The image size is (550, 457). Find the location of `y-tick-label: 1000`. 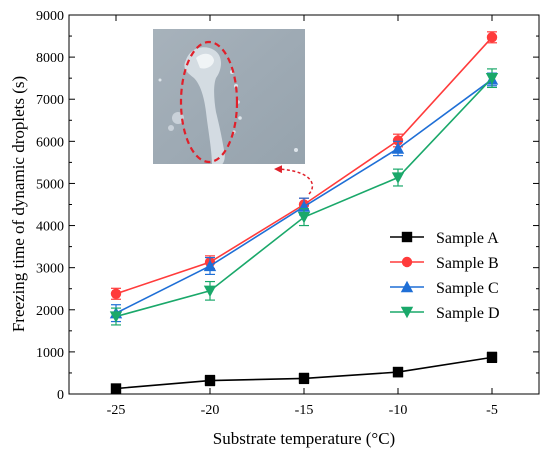

y-tick-label: 1000 is located at coordinates (50, 353).